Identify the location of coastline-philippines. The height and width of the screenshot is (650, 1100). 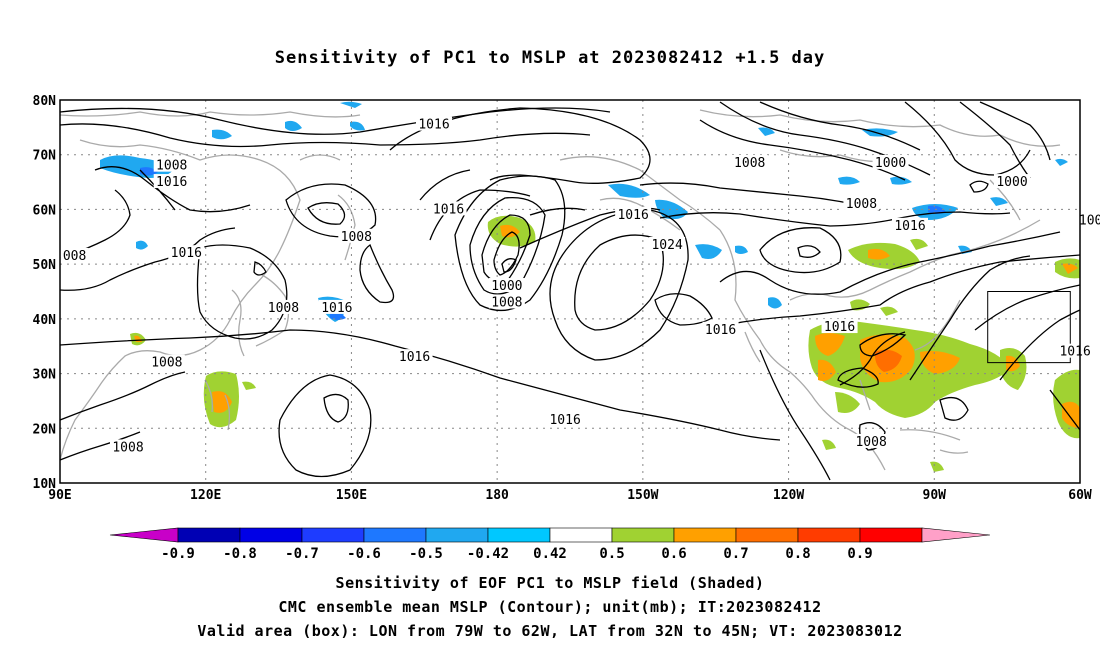
(217, 405).